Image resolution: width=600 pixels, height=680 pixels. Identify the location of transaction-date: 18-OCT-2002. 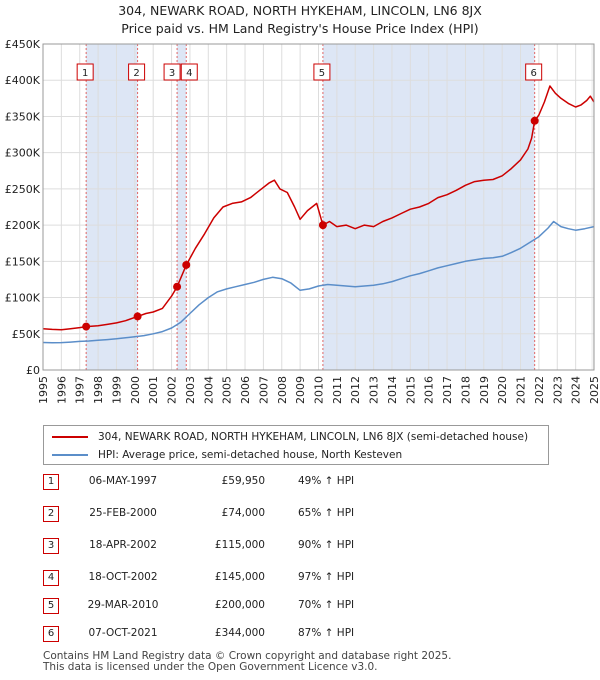
(123, 577).